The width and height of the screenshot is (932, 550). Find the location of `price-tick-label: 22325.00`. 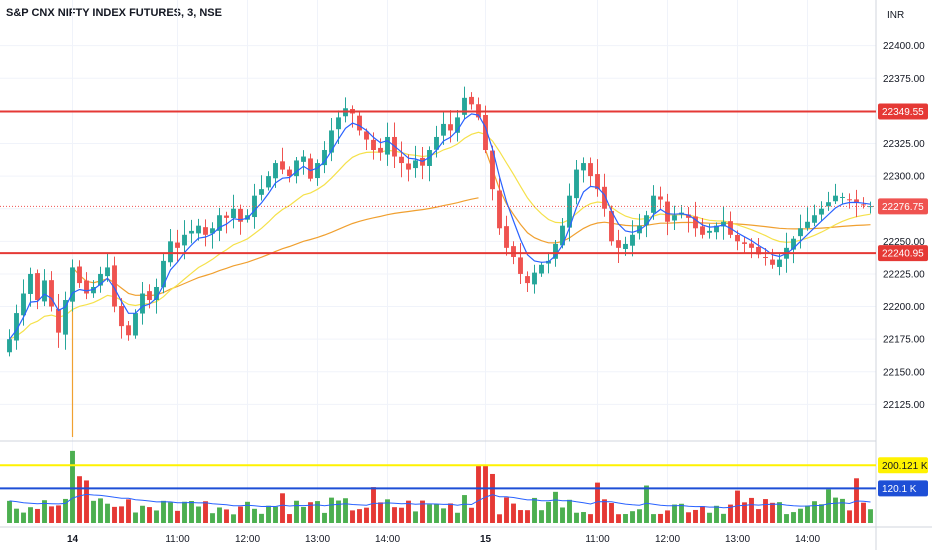

price-tick-label: 22325.00 is located at coordinates (904, 144).